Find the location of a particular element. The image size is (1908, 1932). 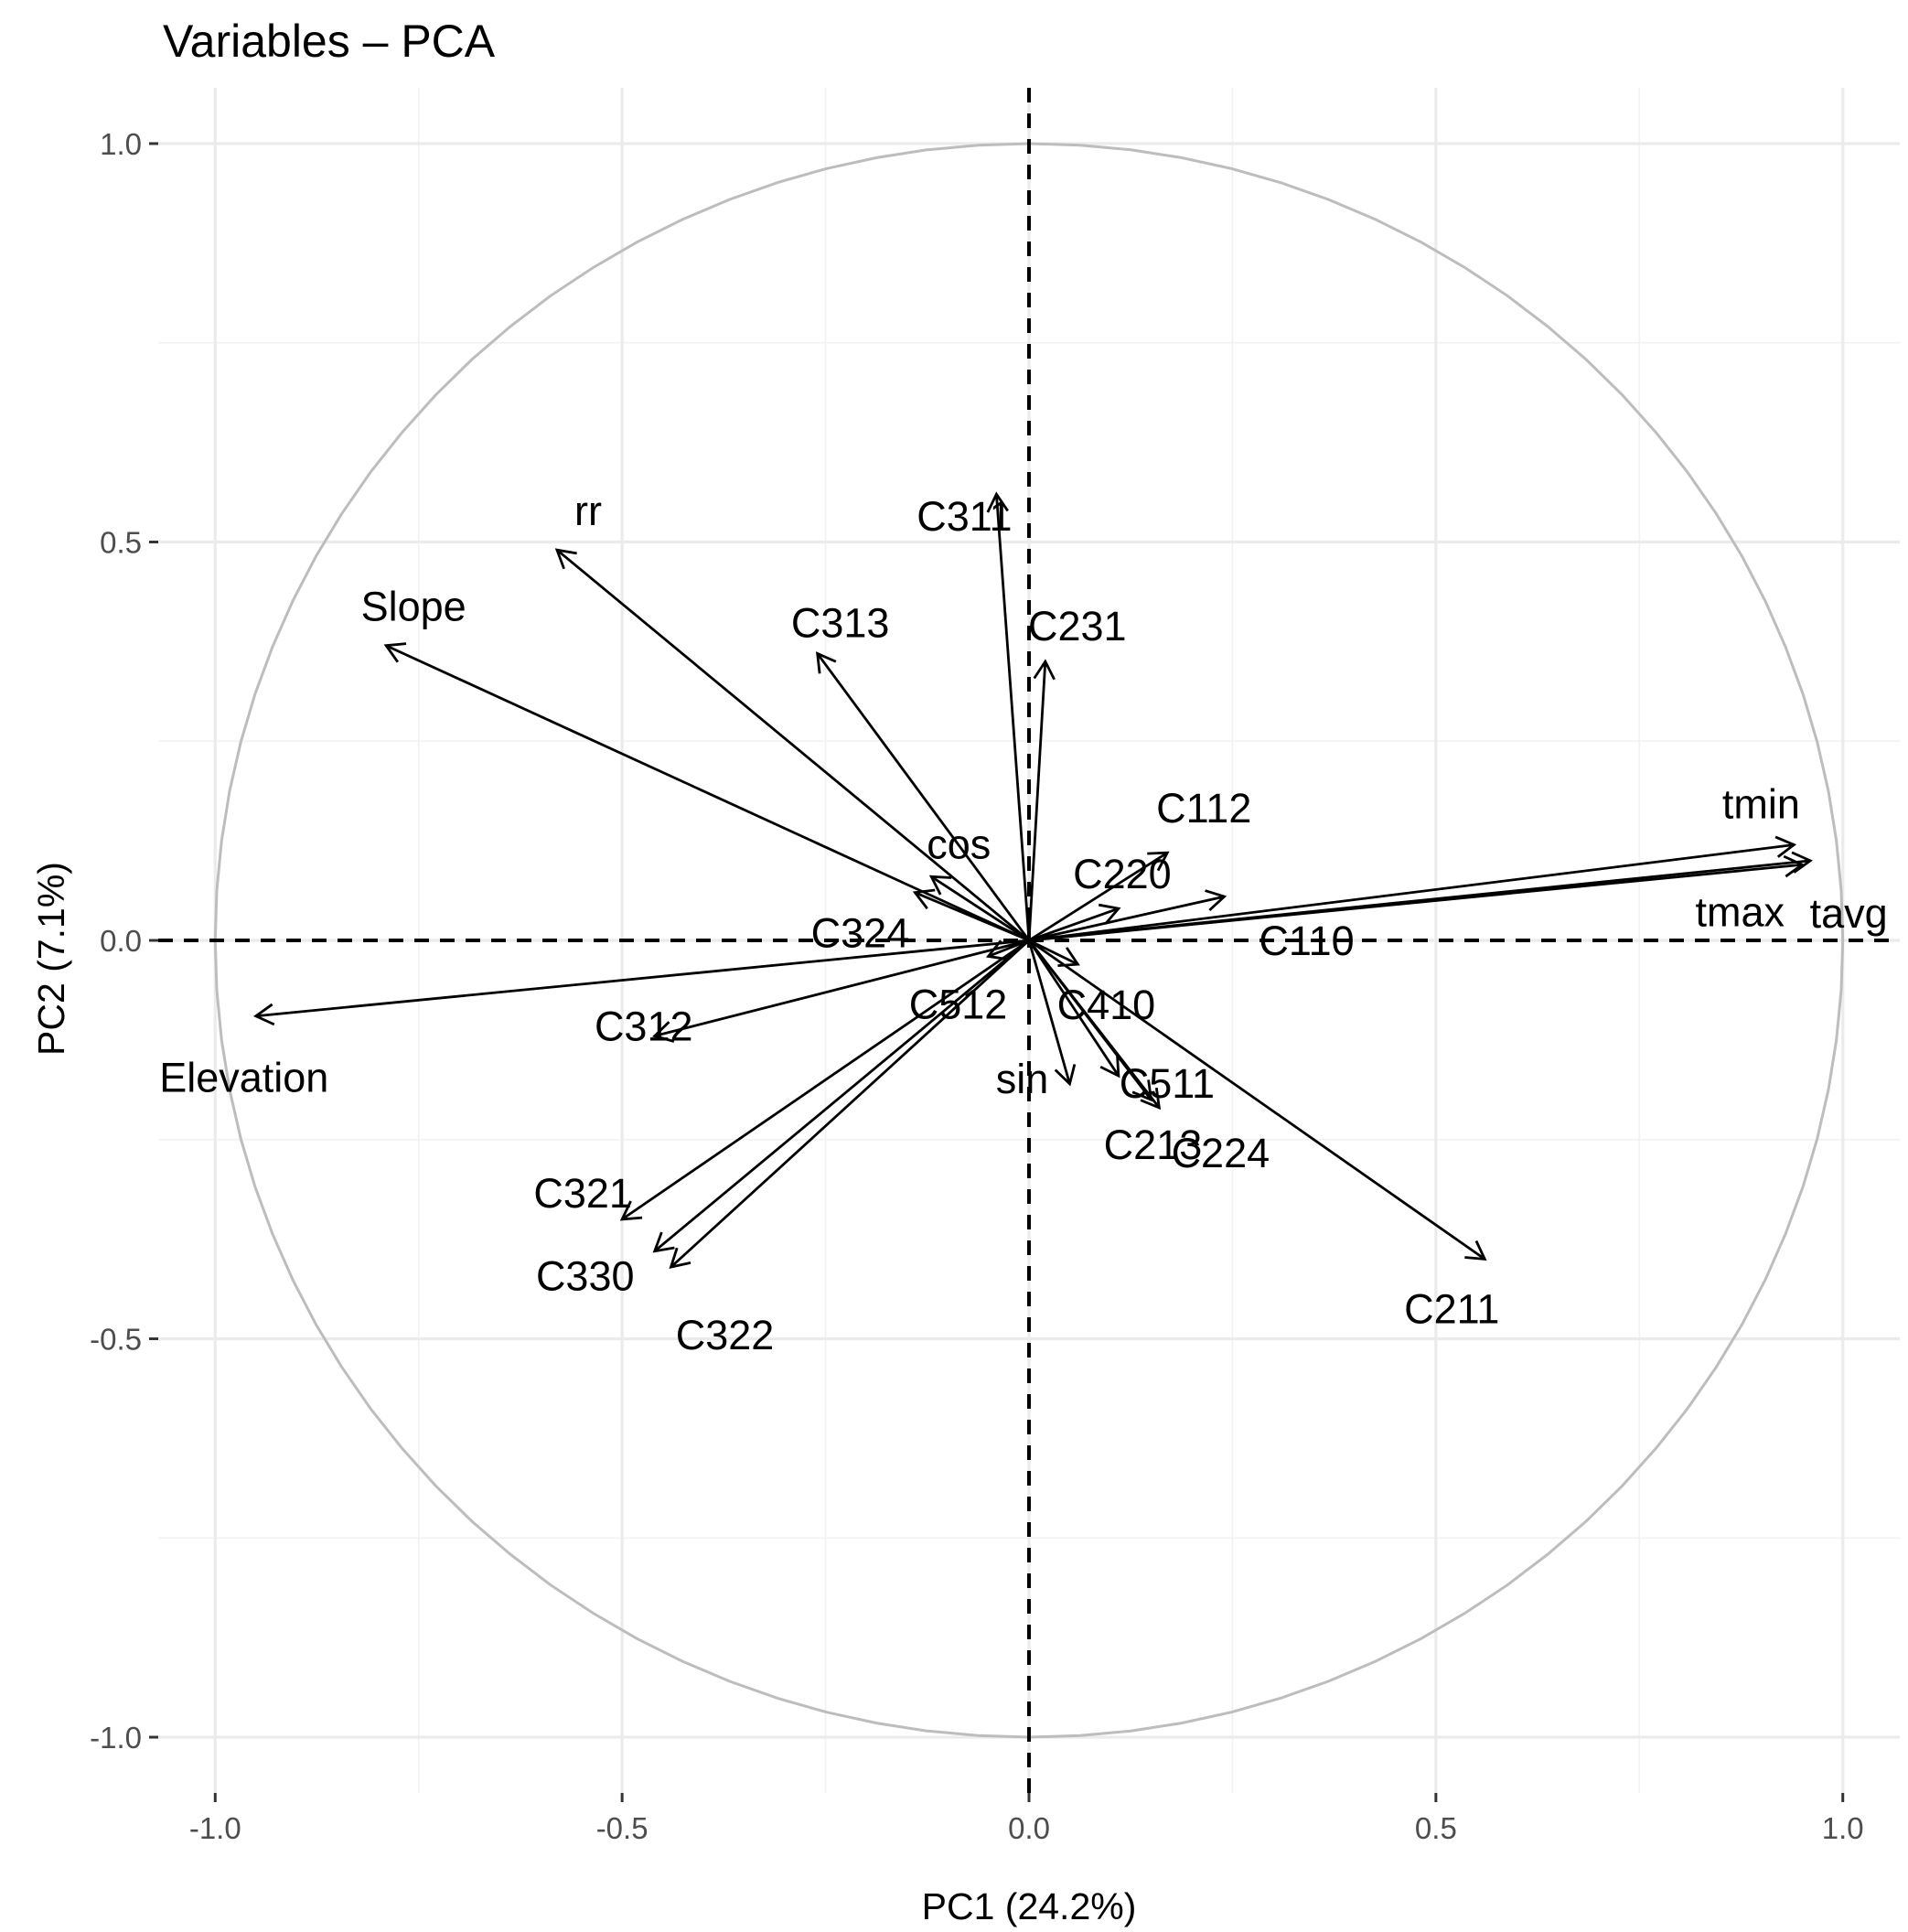

label-c110: C110 is located at coordinates (1306, 941).